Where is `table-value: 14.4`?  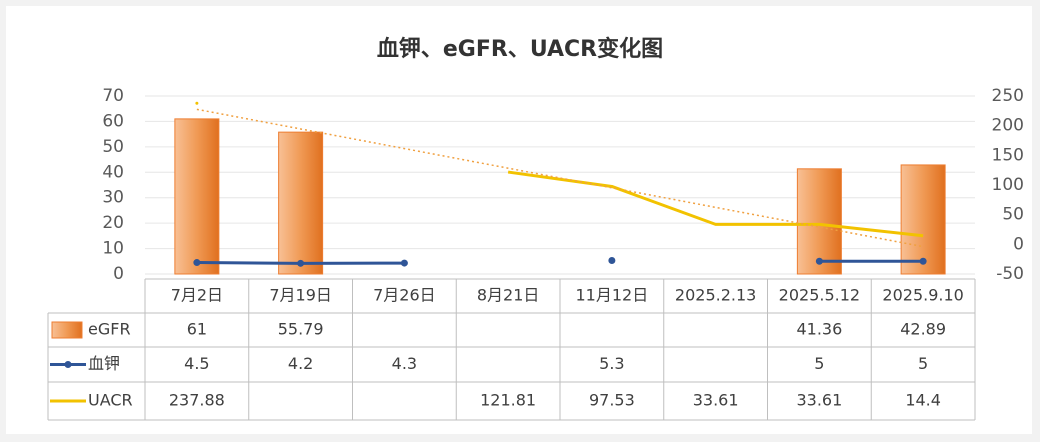
table-value: 14.4 is located at coordinates (923, 400).